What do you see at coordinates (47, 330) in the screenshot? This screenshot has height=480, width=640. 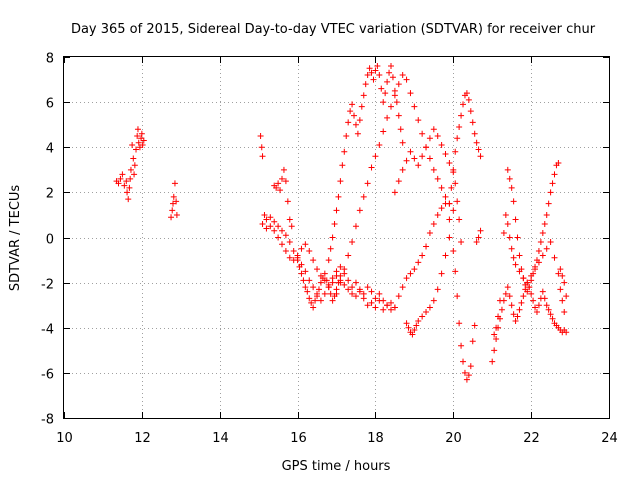 I see `y-tick-label: -4` at bounding box center [47, 330].